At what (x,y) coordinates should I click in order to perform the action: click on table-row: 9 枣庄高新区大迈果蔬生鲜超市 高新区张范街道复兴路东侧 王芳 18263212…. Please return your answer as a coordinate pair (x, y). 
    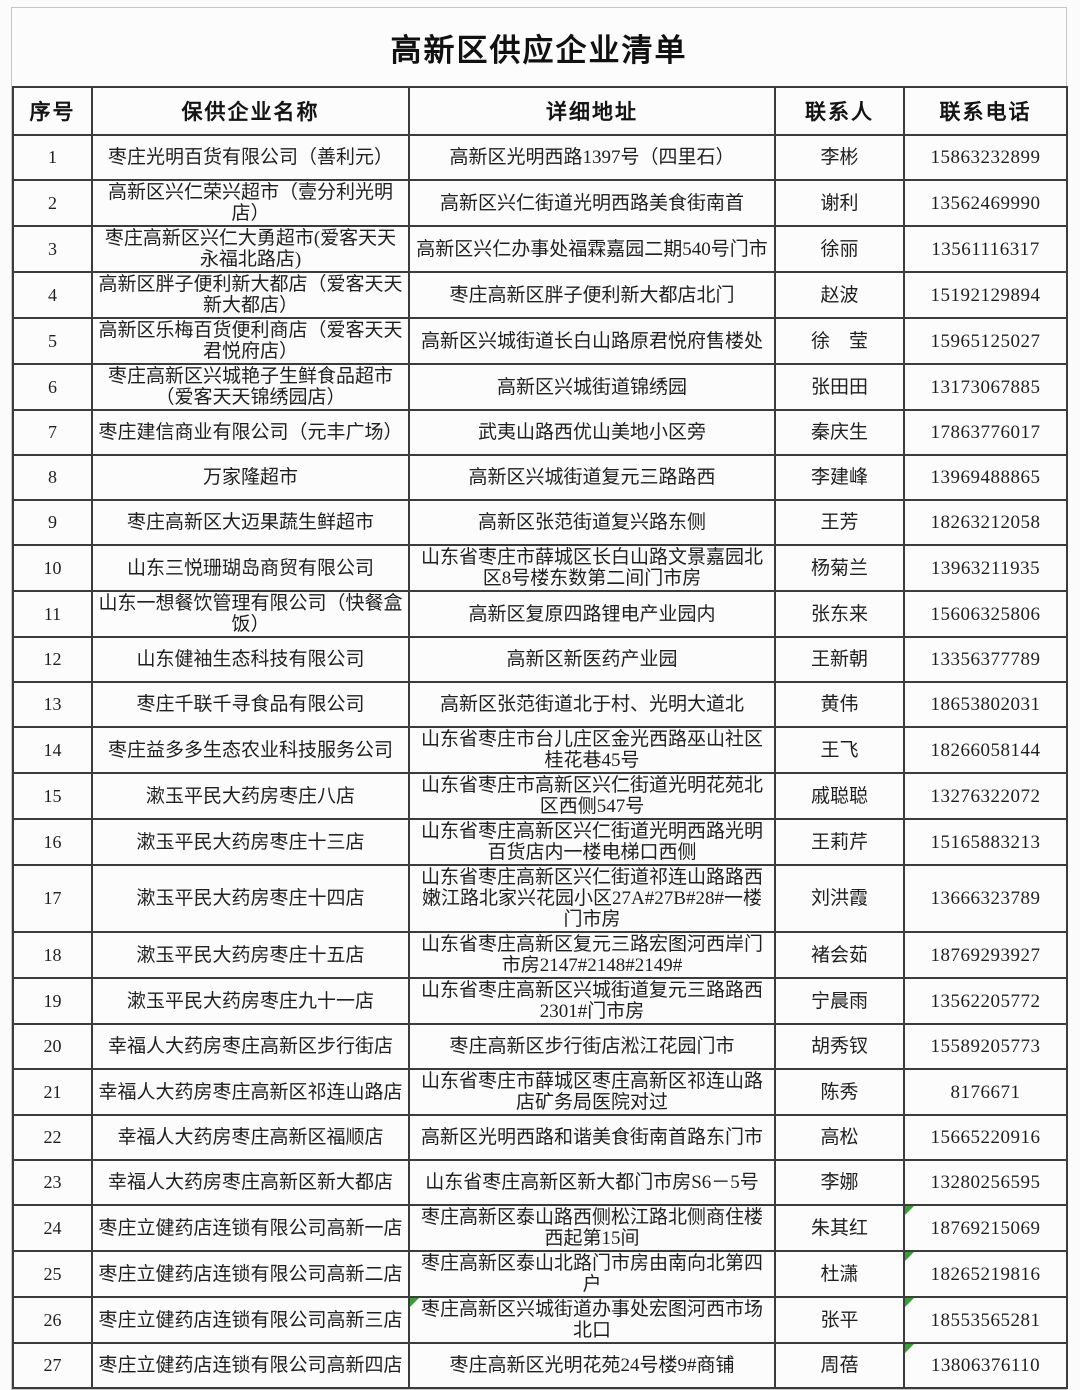
    Looking at the image, I should click on (540, 522).